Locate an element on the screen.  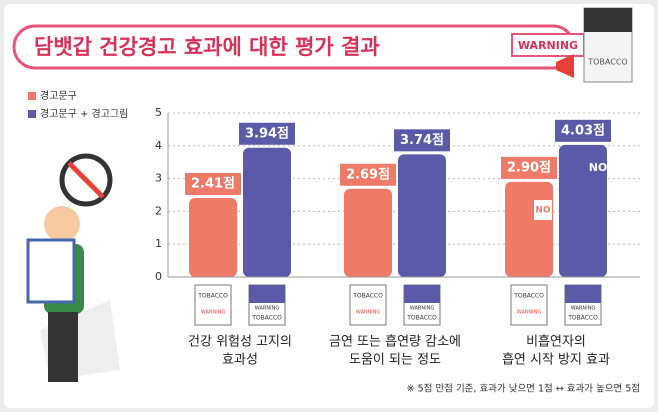
pack-top is located at coordinates (608, 20).